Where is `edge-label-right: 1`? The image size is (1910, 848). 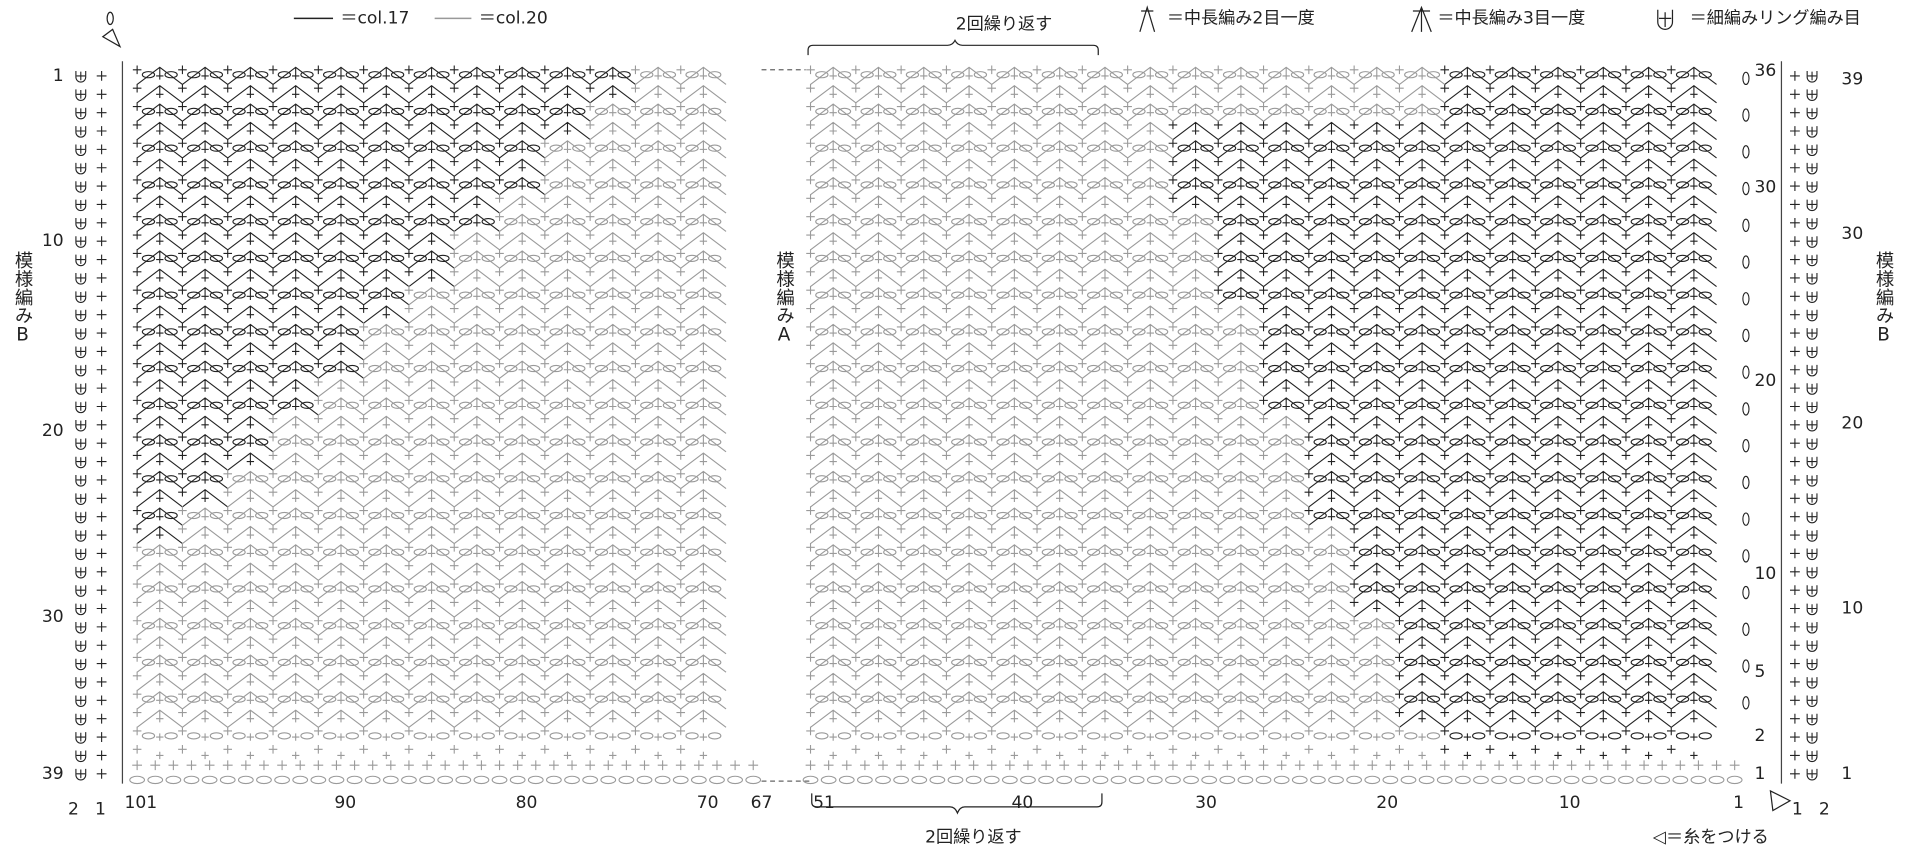 edge-label-right: 1 is located at coordinates (1797, 809).